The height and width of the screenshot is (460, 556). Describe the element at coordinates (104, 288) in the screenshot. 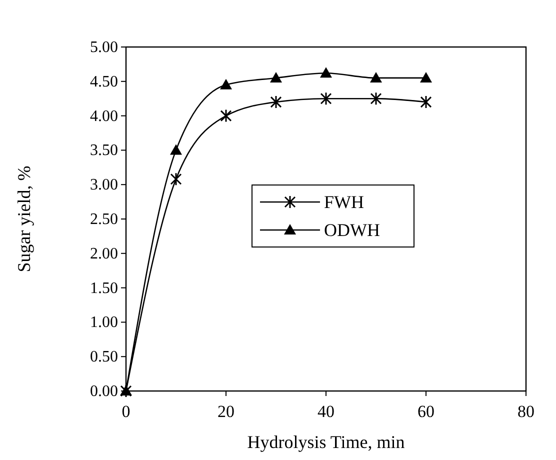

I see `y-tick-label: 1.50` at that location.